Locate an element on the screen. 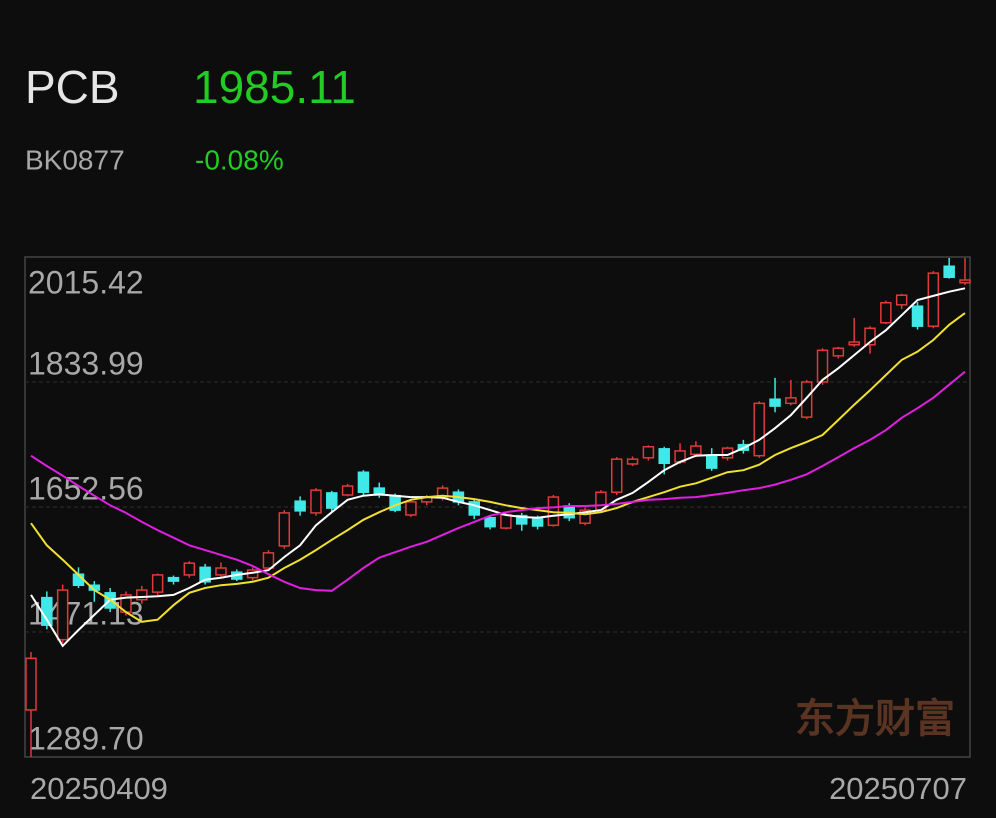 This screenshot has height=818, width=996. y-tick-label: 1833.99 is located at coordinates (86, 363).